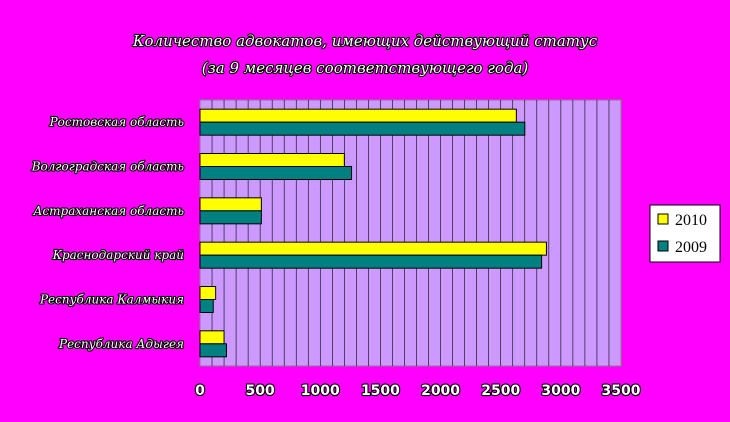 The image size is (730, 422). Describe the element at coordinates (200, 391) in the screenshot. I see `x-tick-label: 0` at that location.